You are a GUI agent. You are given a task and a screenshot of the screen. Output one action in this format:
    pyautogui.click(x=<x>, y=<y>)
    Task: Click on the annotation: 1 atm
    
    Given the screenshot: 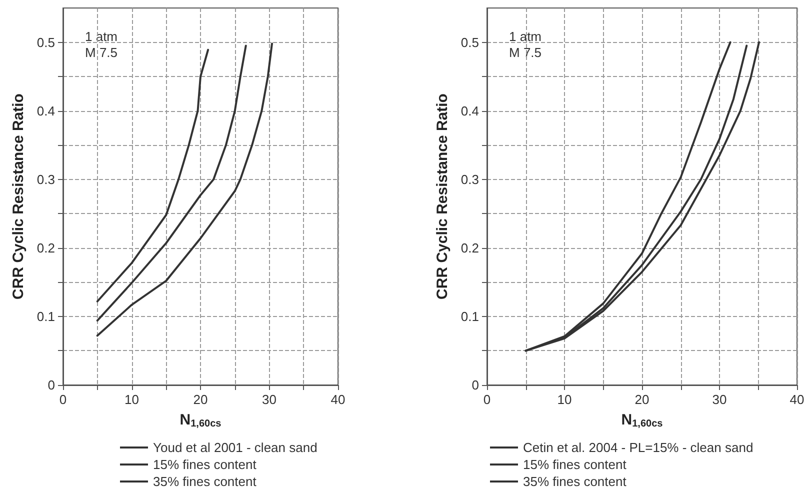 What is the action you would take?
    pyautogui.click(x=525, y=36)
    